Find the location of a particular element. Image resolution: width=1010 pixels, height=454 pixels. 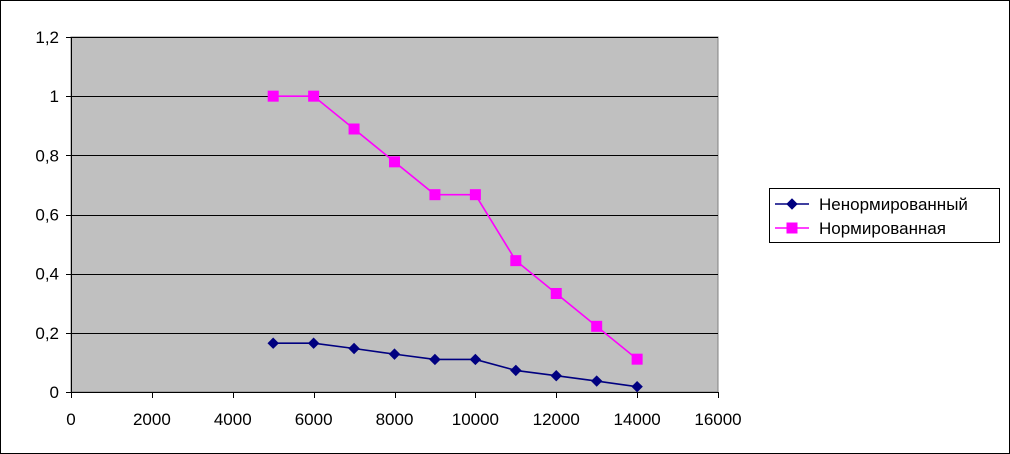

legend-box is located at coordinates (884, 215).